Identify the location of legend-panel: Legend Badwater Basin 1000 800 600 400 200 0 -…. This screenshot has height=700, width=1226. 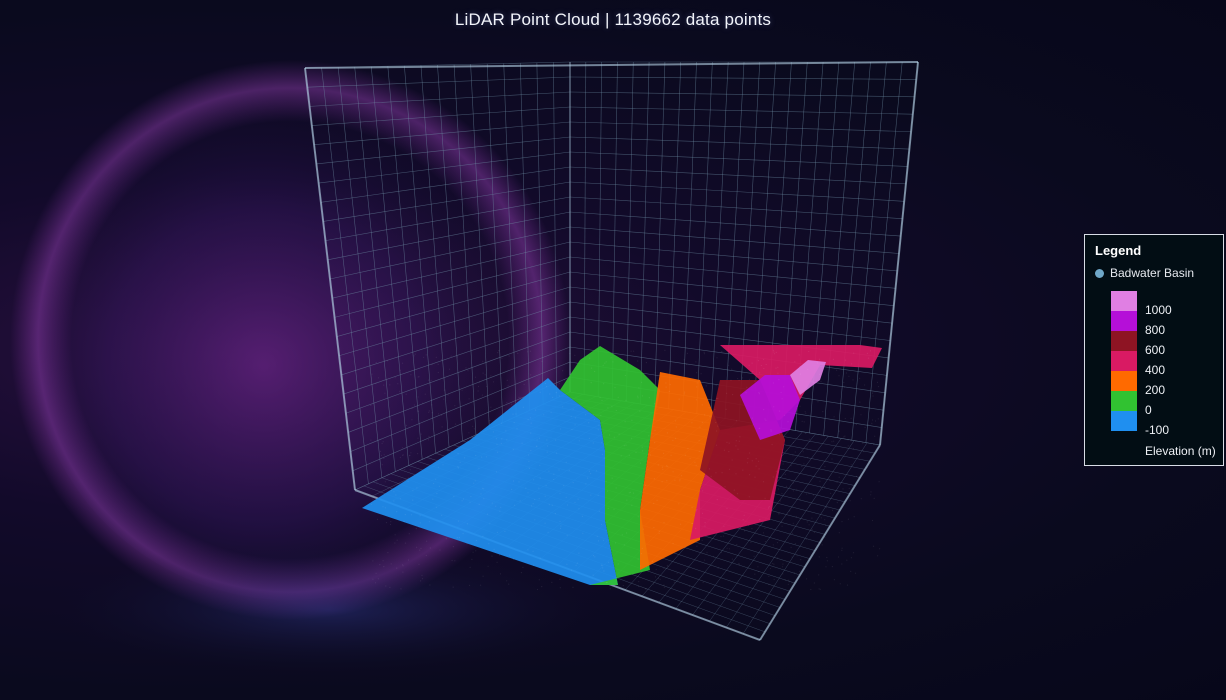
(1154, 350).